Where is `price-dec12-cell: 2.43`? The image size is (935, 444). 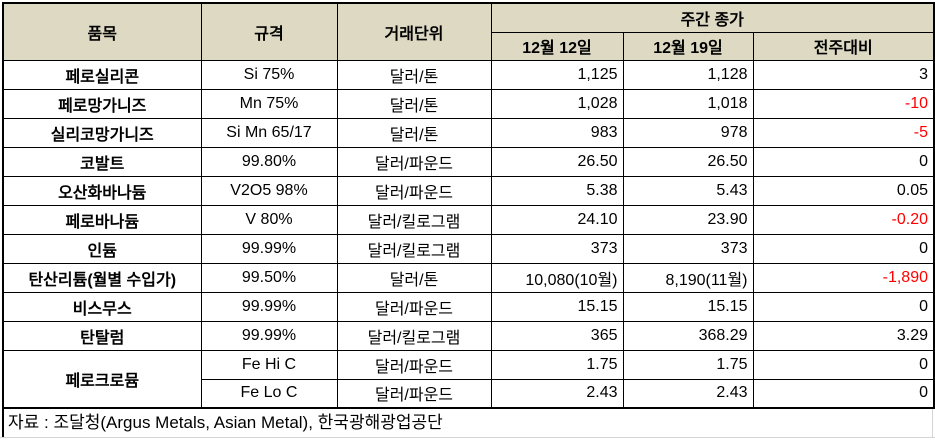
price-dec12-cell: 2.43 is located at coordinates (557, 393).